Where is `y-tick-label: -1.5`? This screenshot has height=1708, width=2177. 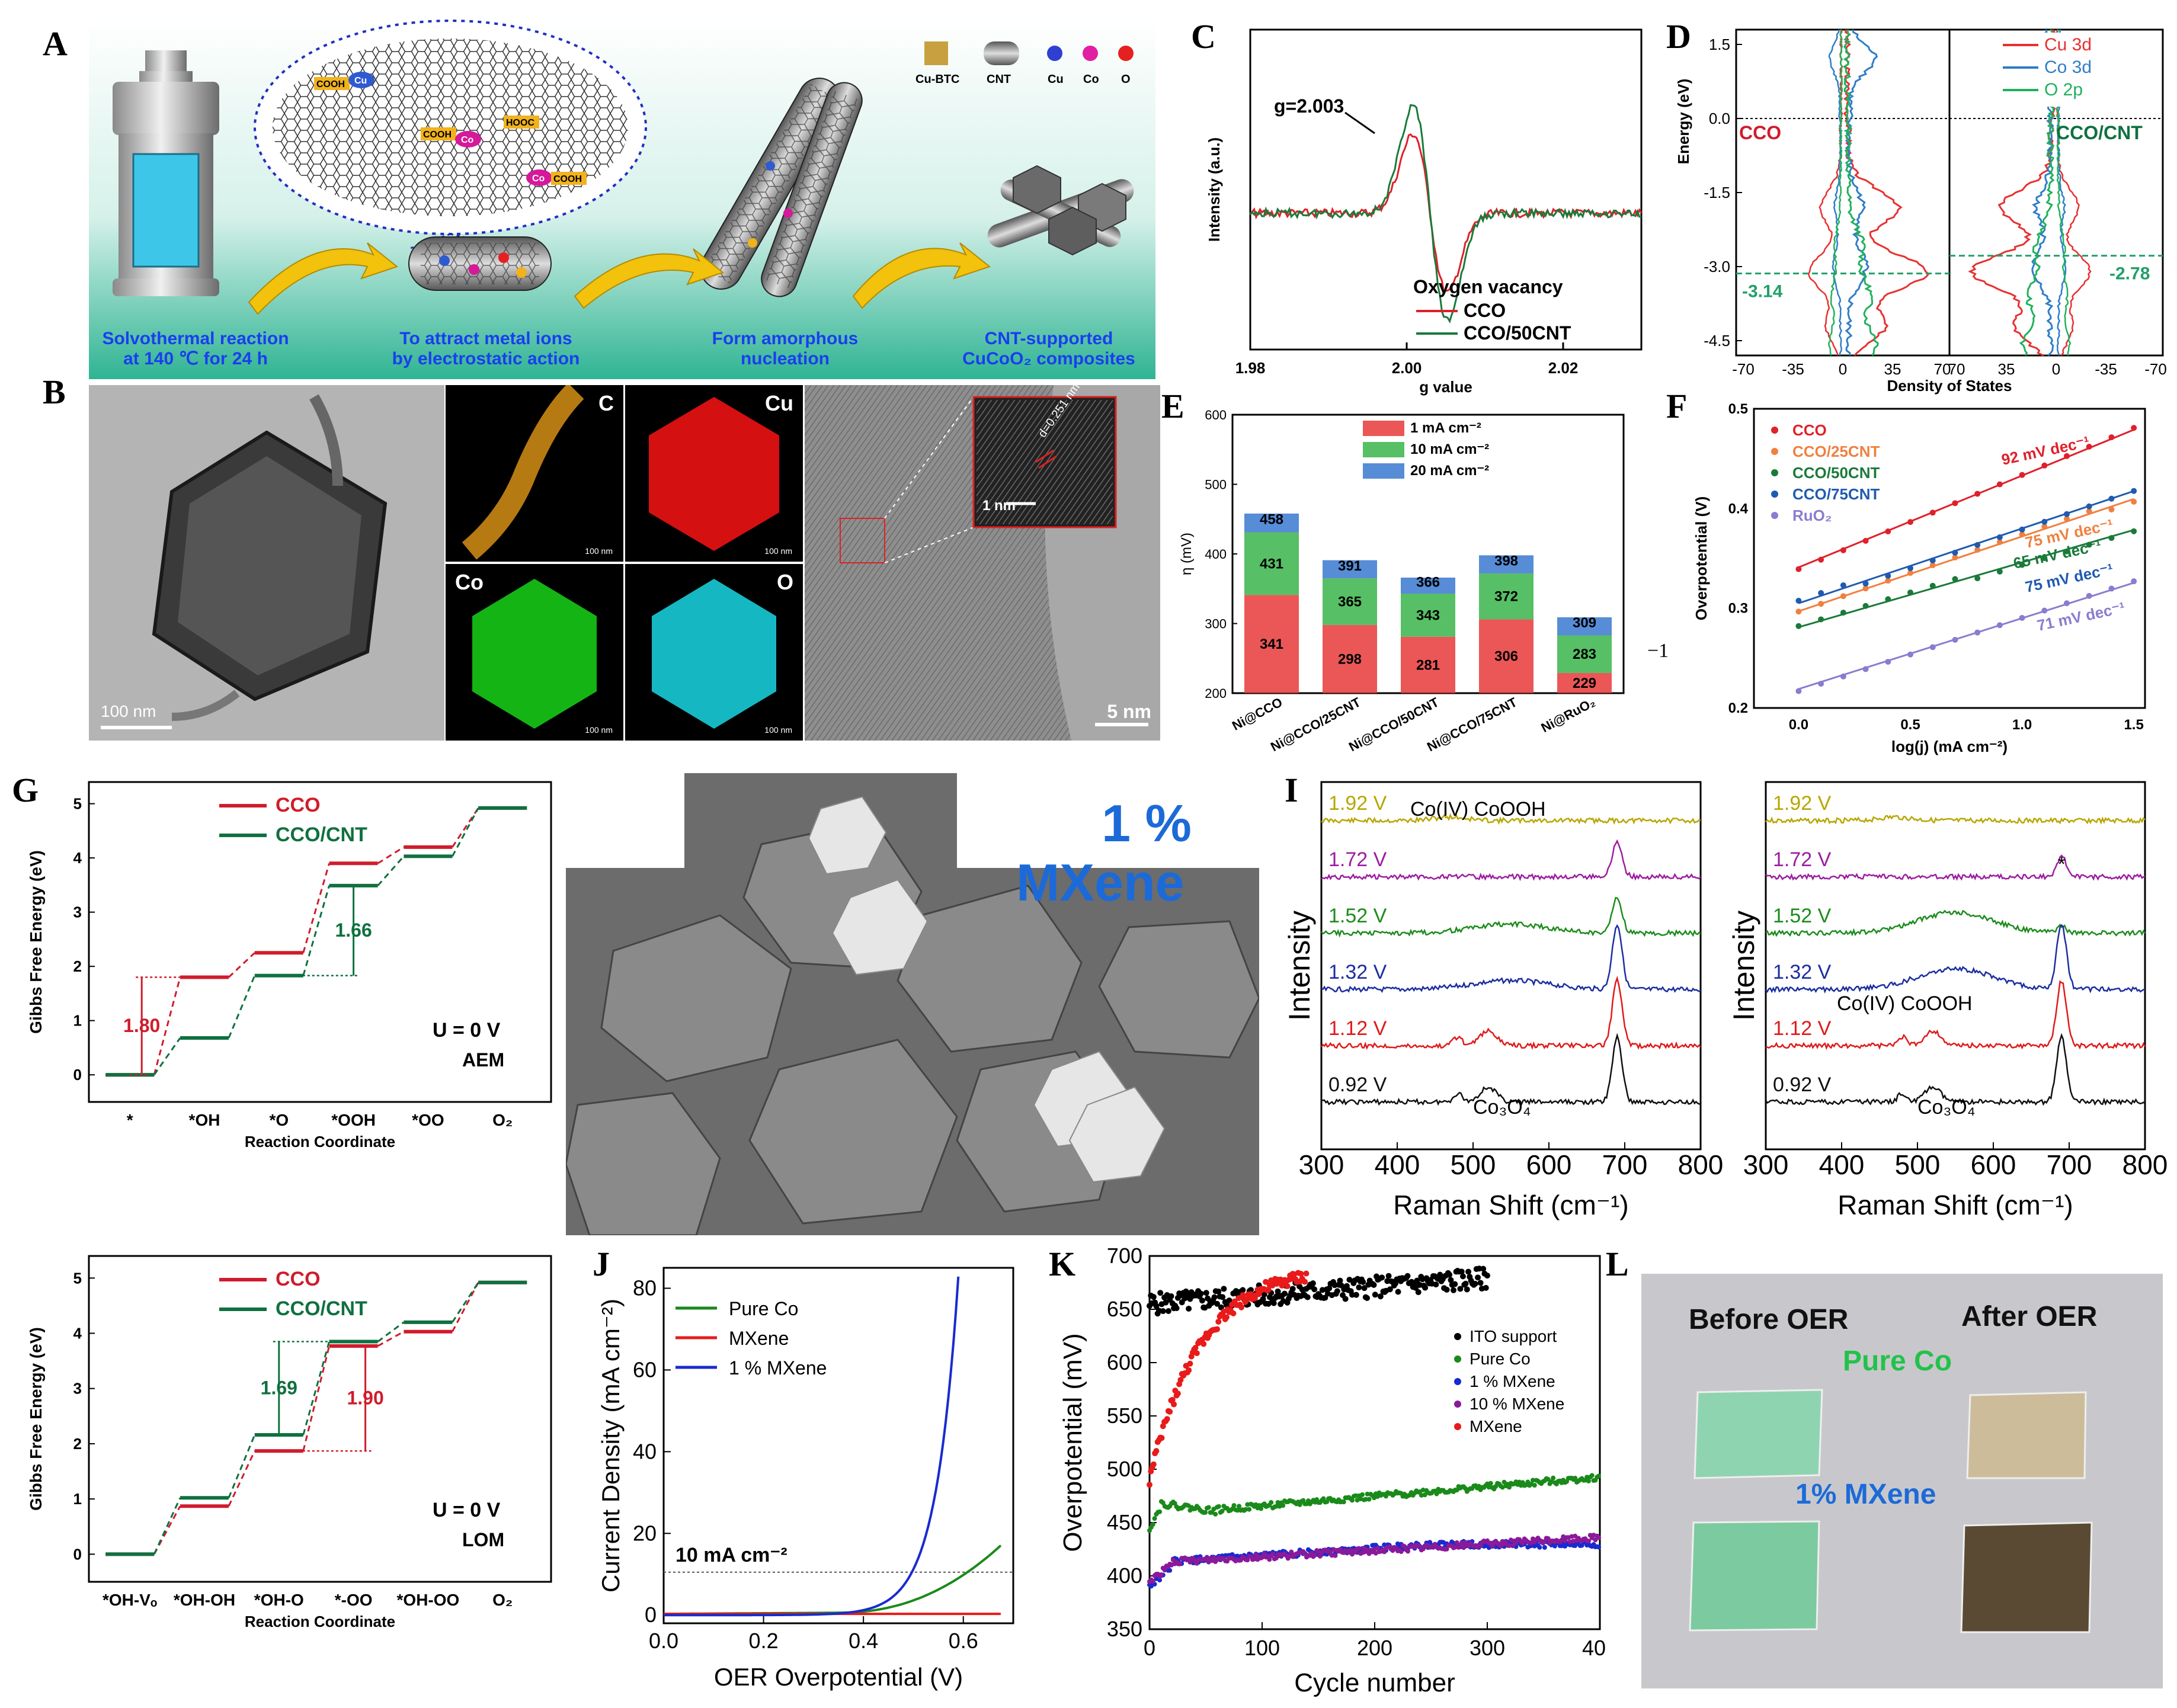 y-tick-label: -1.5 is located at coordinates (1717, 192).